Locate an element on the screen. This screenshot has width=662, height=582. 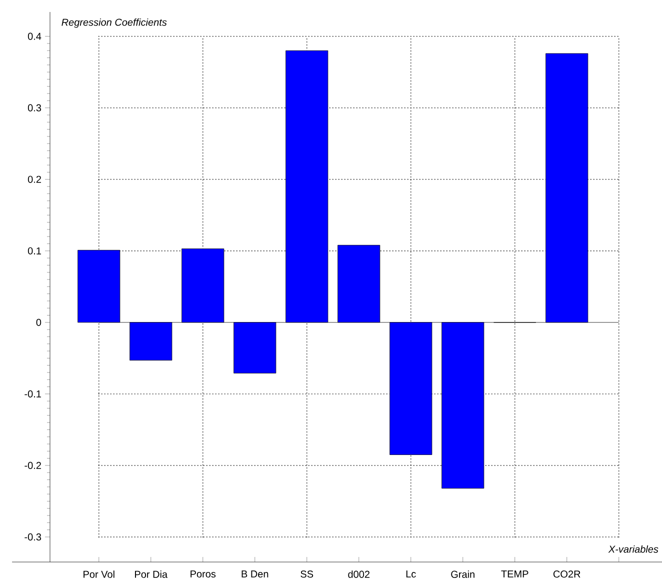
y-tick-label: 0.3 is located at coordinates (35, 108).